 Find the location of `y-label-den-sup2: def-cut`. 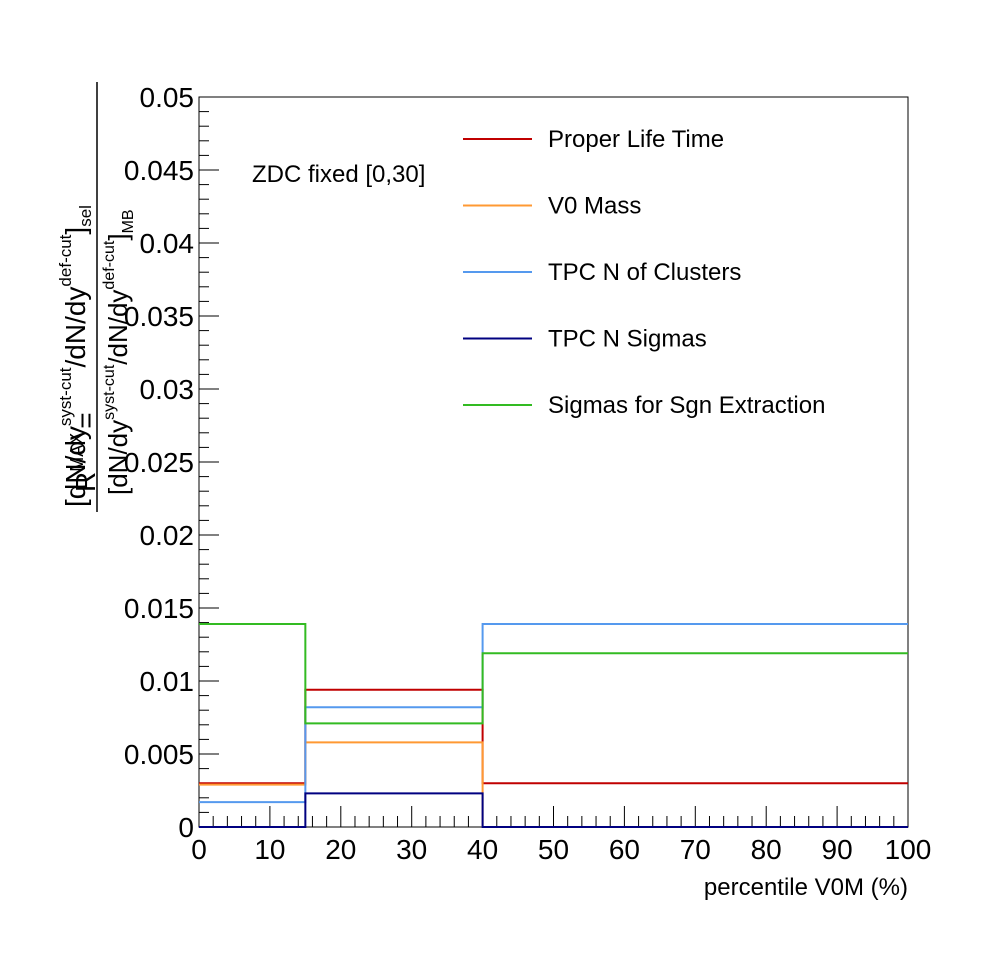

y-label-den-sup2: def-cut is located at coordinates (109, 264).